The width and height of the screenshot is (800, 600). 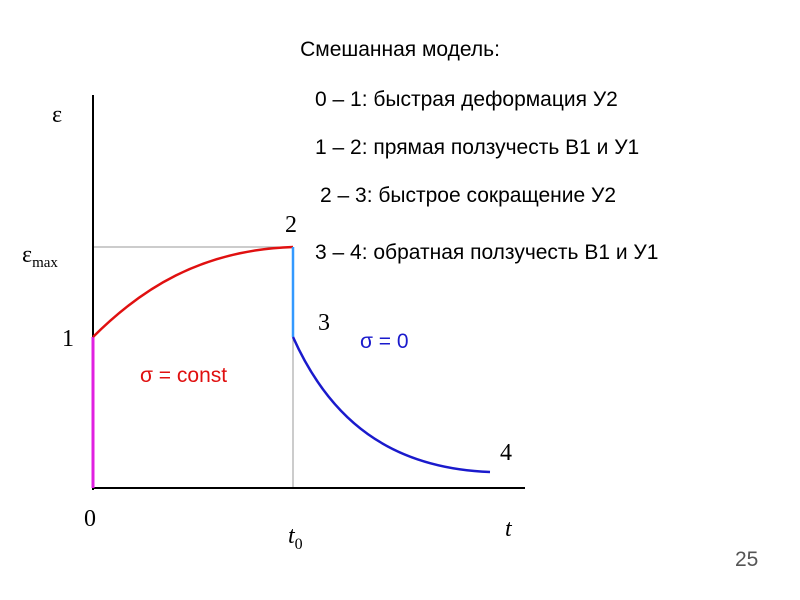 I want to click on stage: 1 – 2: прямая ползучесть В1 и У1, so click(x=477, y=147).